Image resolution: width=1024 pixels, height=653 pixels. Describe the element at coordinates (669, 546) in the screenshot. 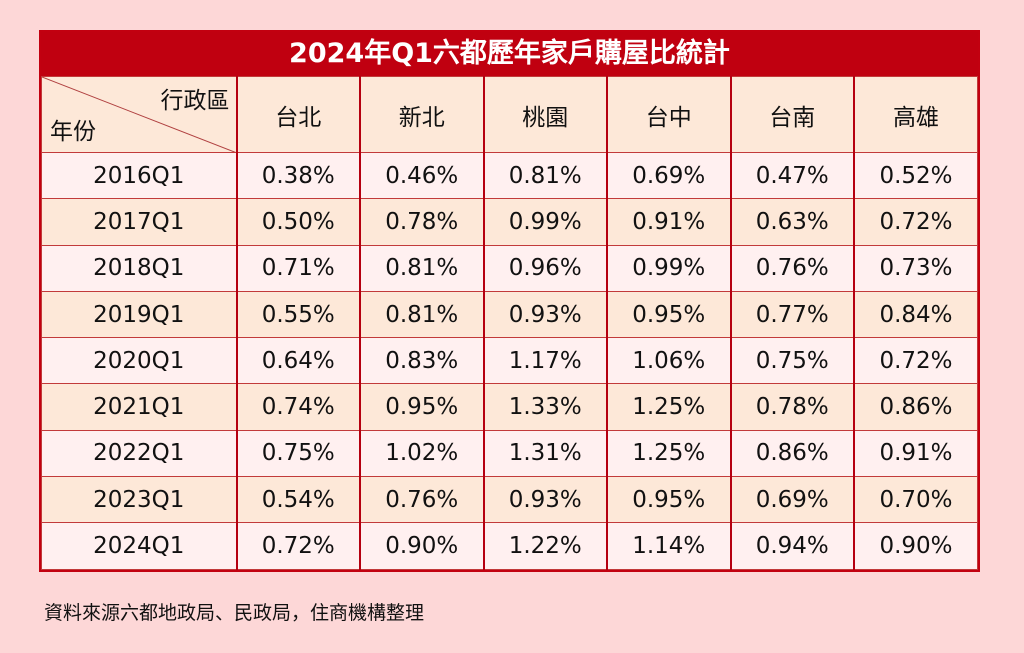

I see `value-cell: 1.14%` at that location.